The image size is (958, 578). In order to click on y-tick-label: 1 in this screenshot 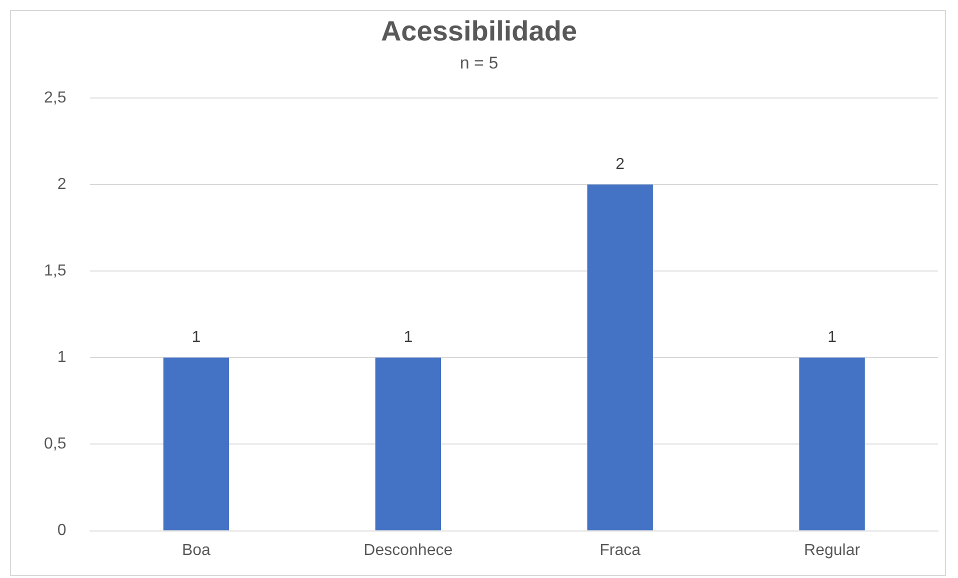, I will do `click(61, 357)`.